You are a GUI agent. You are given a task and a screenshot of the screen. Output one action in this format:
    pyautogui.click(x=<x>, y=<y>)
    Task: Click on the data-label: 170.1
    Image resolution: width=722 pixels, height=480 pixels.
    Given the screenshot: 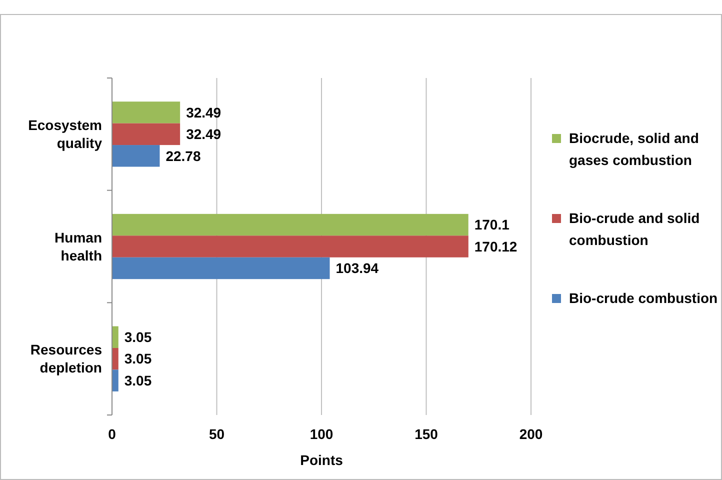 What is the action you would take?
    pyautogui.click(x=492, y=224)
    